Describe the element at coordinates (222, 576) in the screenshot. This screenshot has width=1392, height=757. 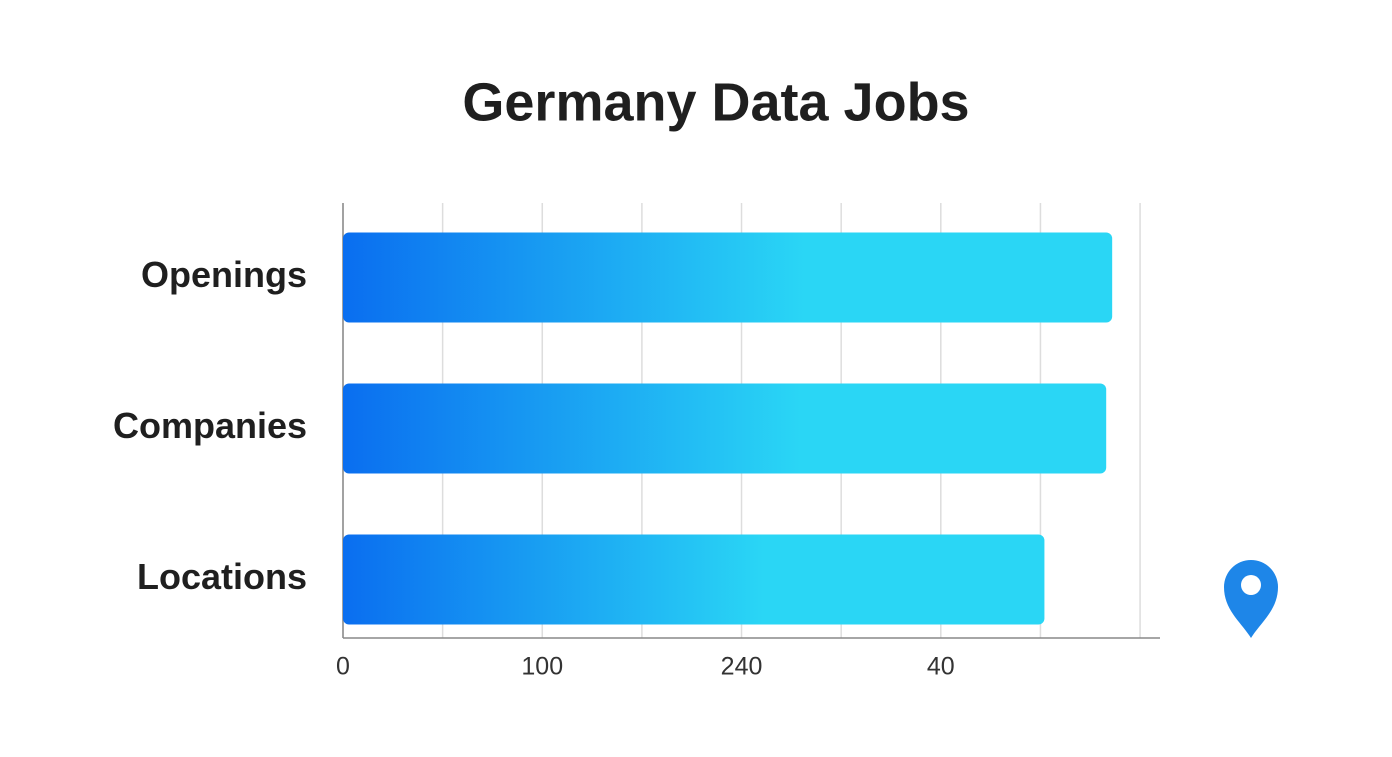
I see `y-tick-label: Locations` at that location.